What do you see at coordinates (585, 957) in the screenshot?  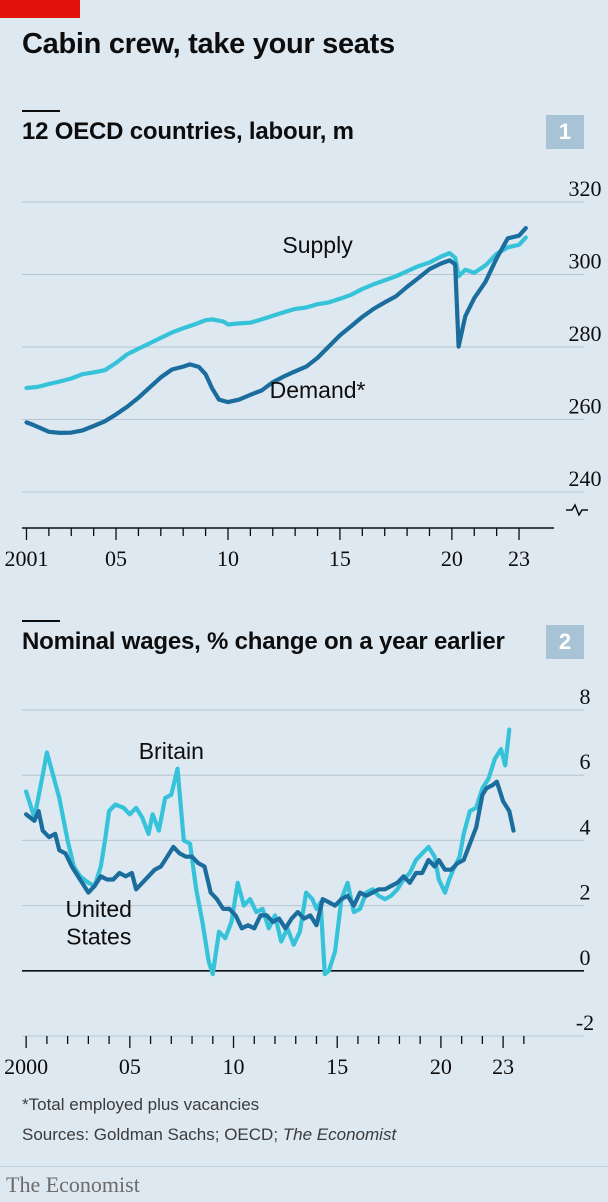 I see `chart2-ytick-label: 0` at bounding box center [585, 957].